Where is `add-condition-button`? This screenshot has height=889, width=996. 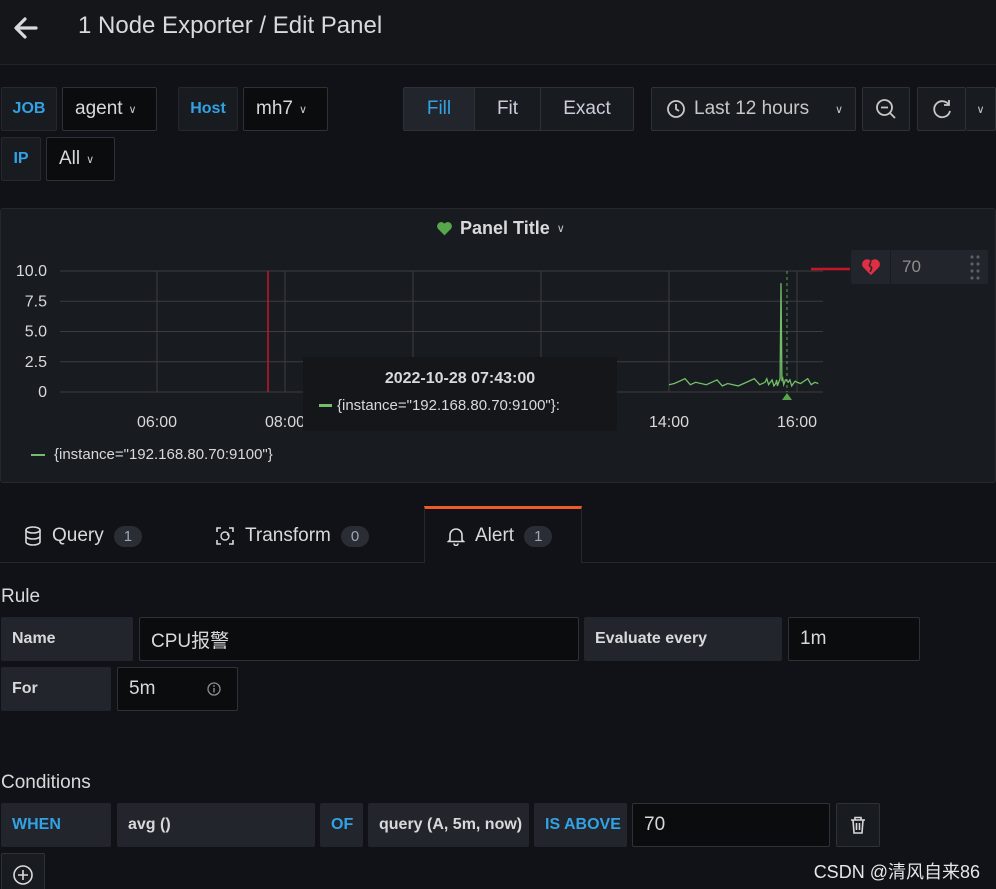 add-condition-button is located at coordinates (23, 871).